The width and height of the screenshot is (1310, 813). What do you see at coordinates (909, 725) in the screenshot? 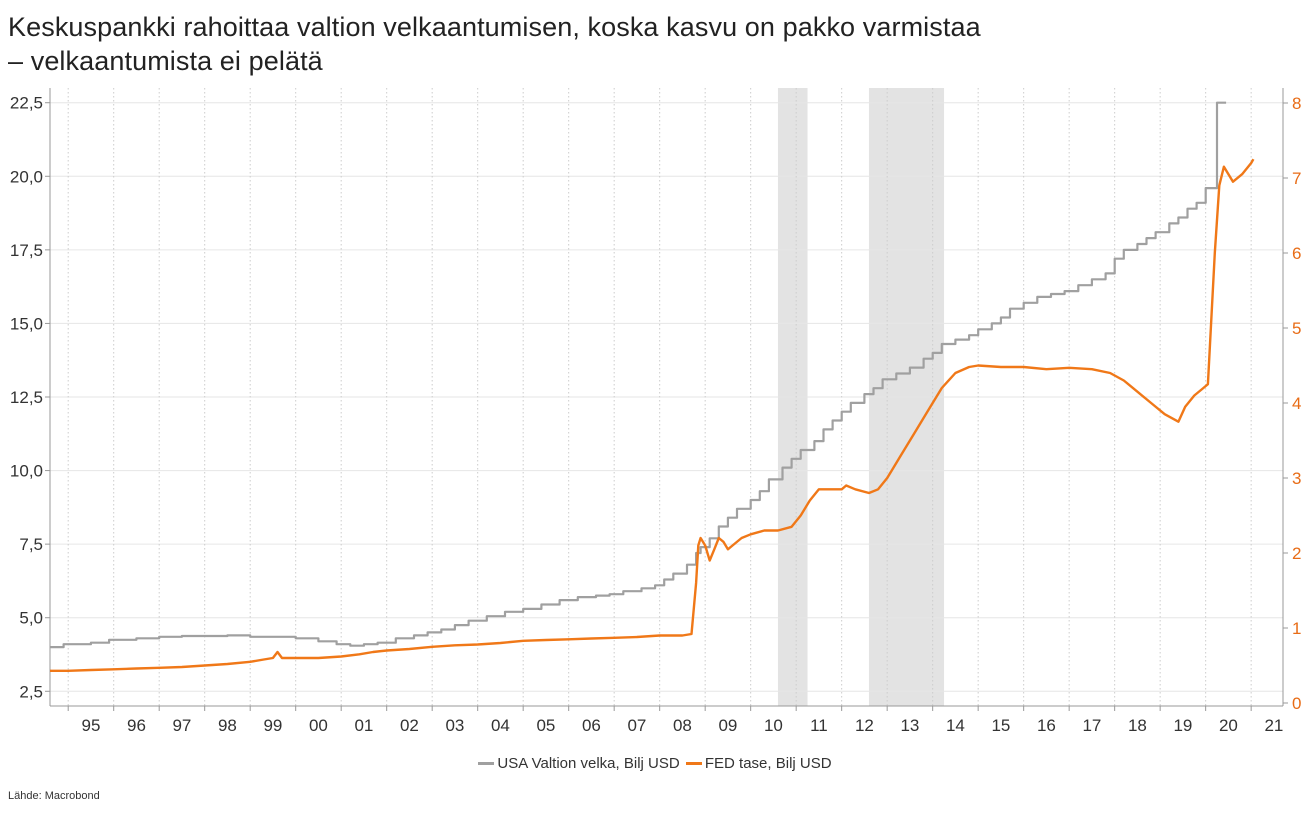
I see `x-tick-label-18: 13` at bounding box center [909, 725].